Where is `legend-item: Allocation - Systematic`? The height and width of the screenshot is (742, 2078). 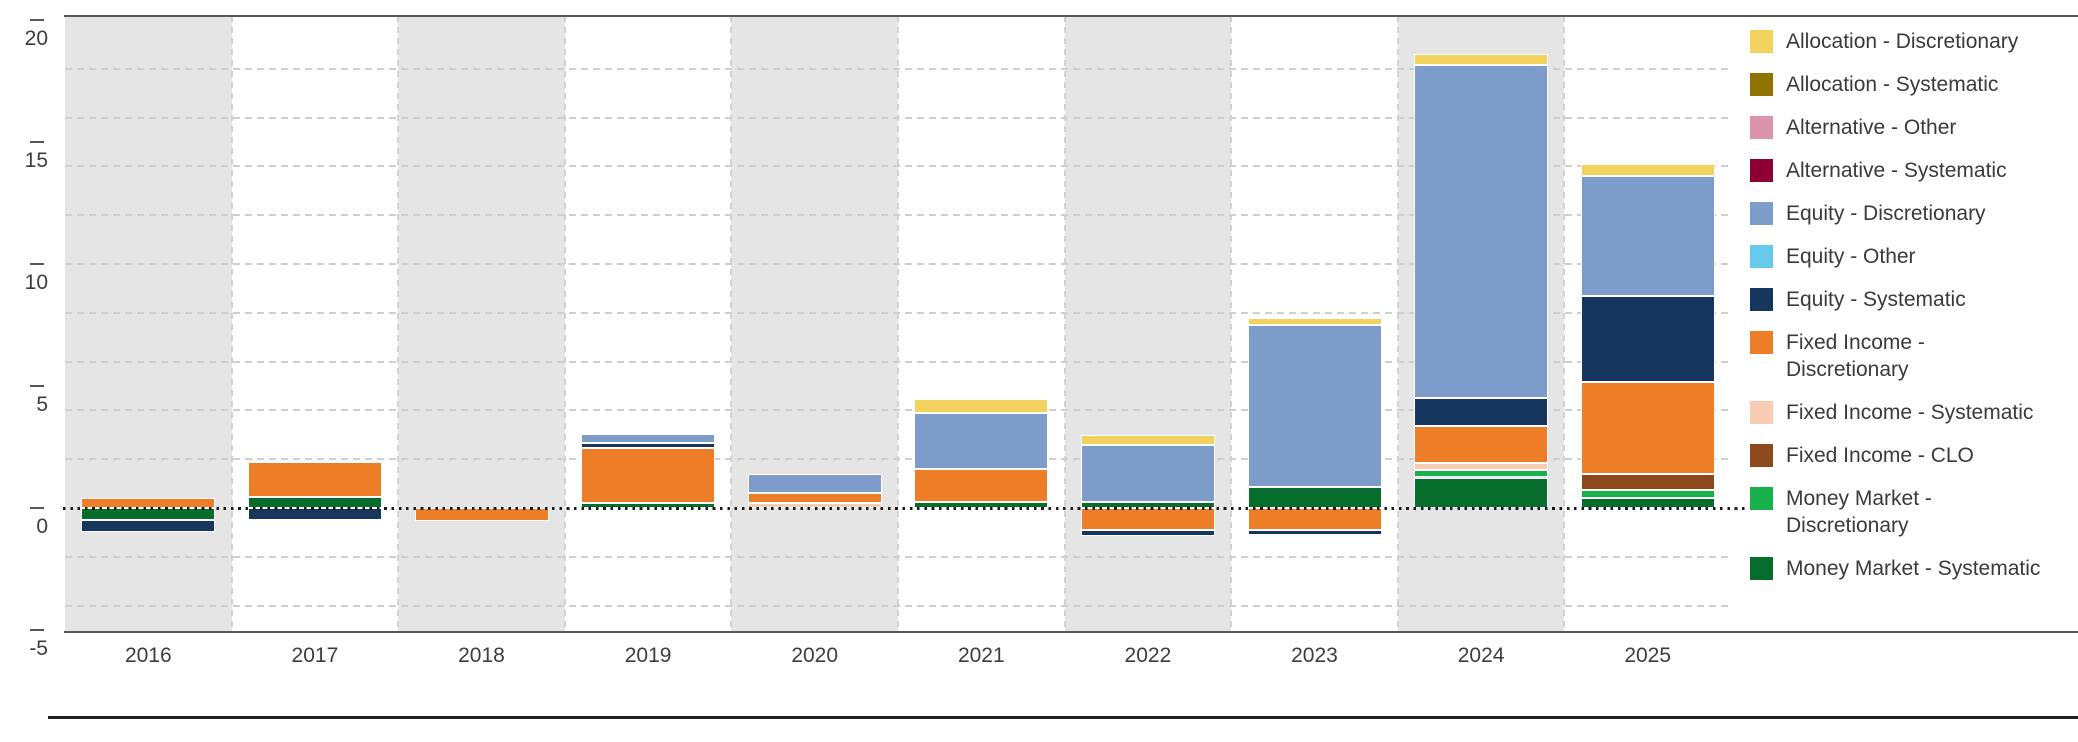
legend-item: Allocation - Systematic is located at coordinates (1912, 84).